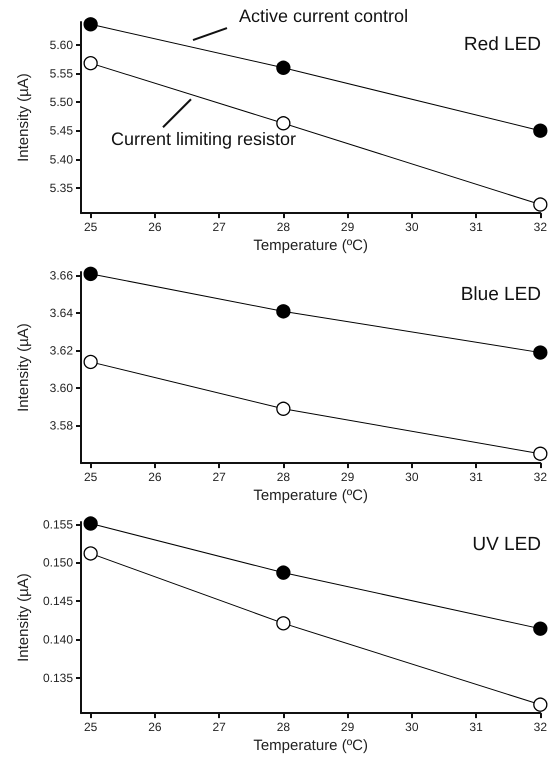 Image resolution: width=558 pixels, height=769 pixels. I want to click on y-tick-label: 0.145, so click(58, 601).